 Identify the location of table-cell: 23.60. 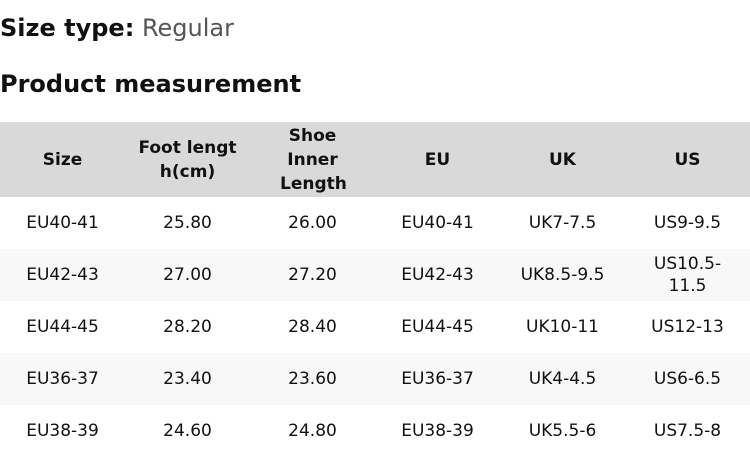
(312, 379).